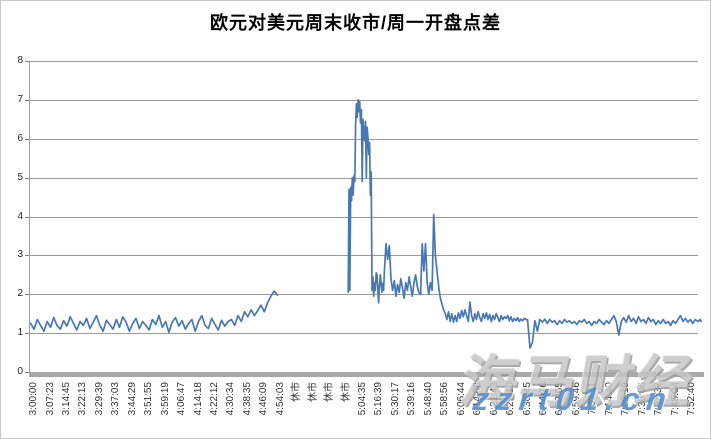  What do you see at coordinates (280, 399) in the screenshot?
I see `x-tick-label: 4:54:03` at bounding box center [280, 399].